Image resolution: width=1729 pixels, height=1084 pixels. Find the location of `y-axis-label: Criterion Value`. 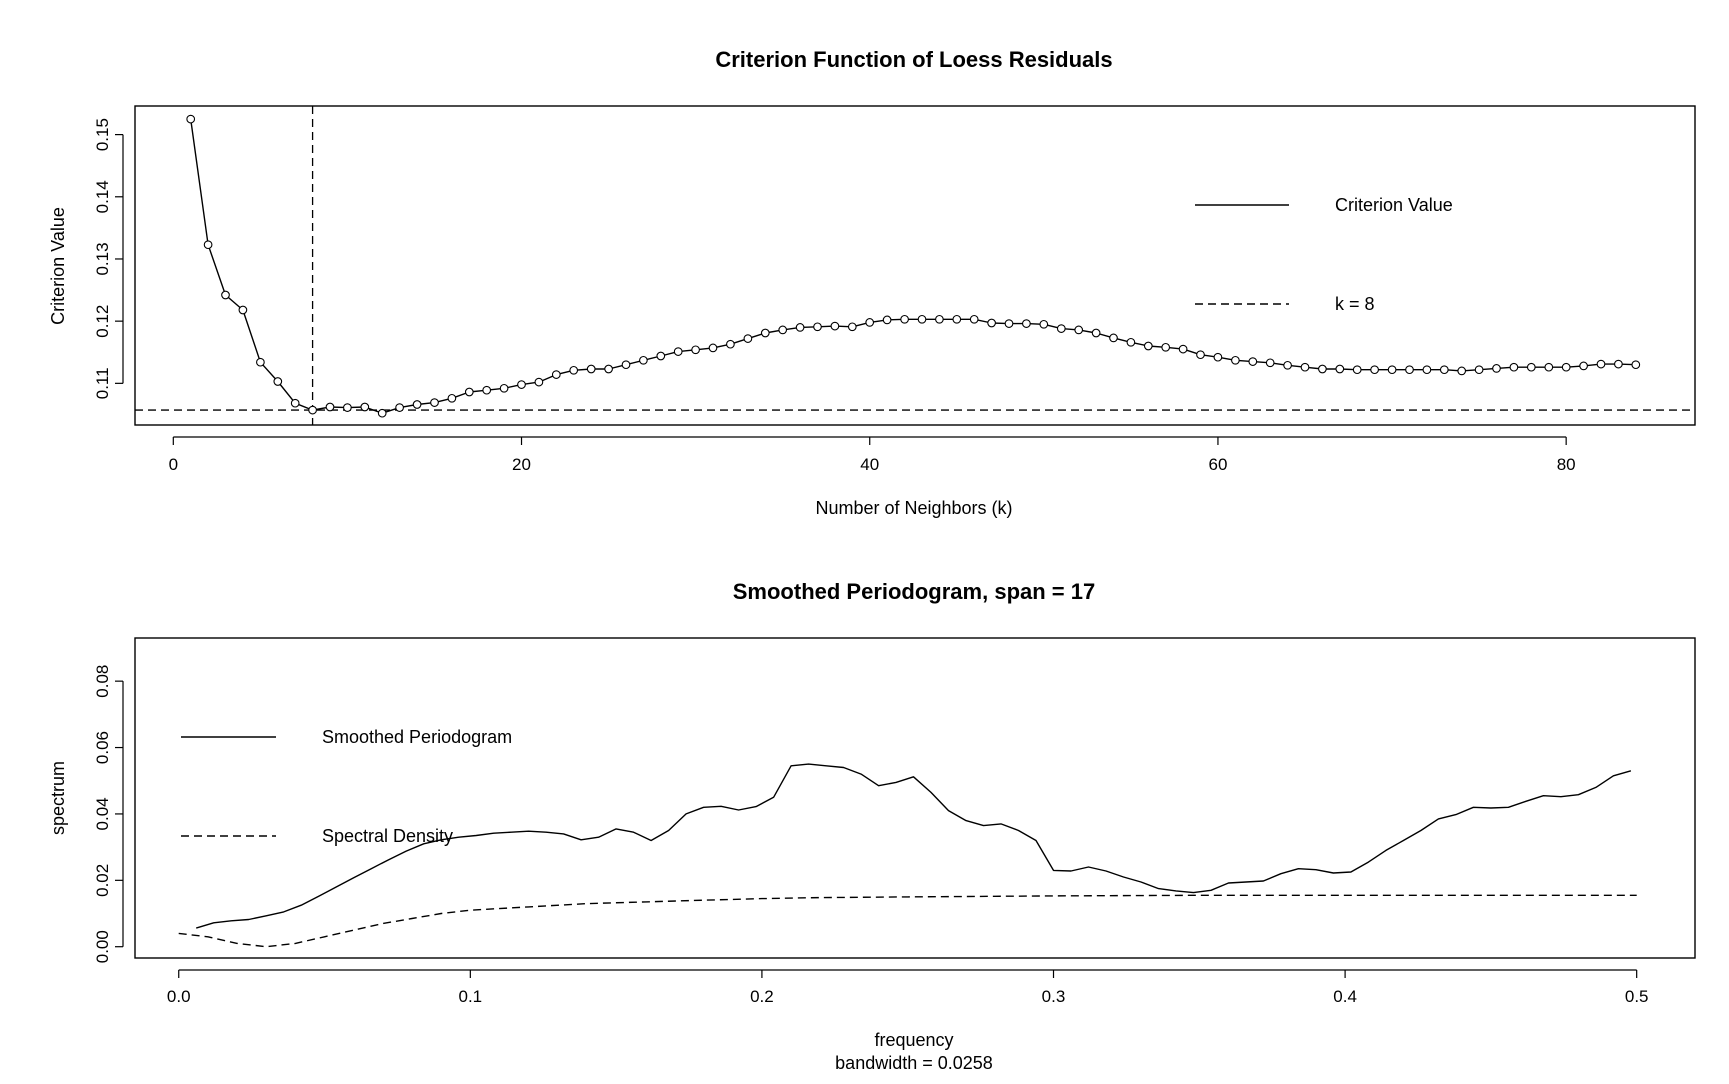

y-axis-label: Criterion Value is located at coordinates (58, 266).